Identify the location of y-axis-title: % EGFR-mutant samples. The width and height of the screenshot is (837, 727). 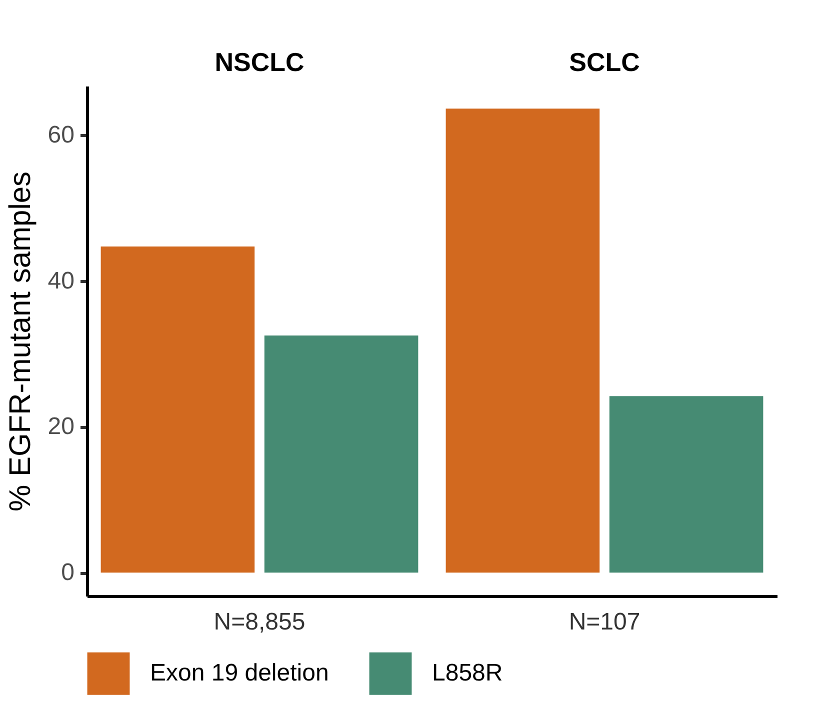
(20, 341).